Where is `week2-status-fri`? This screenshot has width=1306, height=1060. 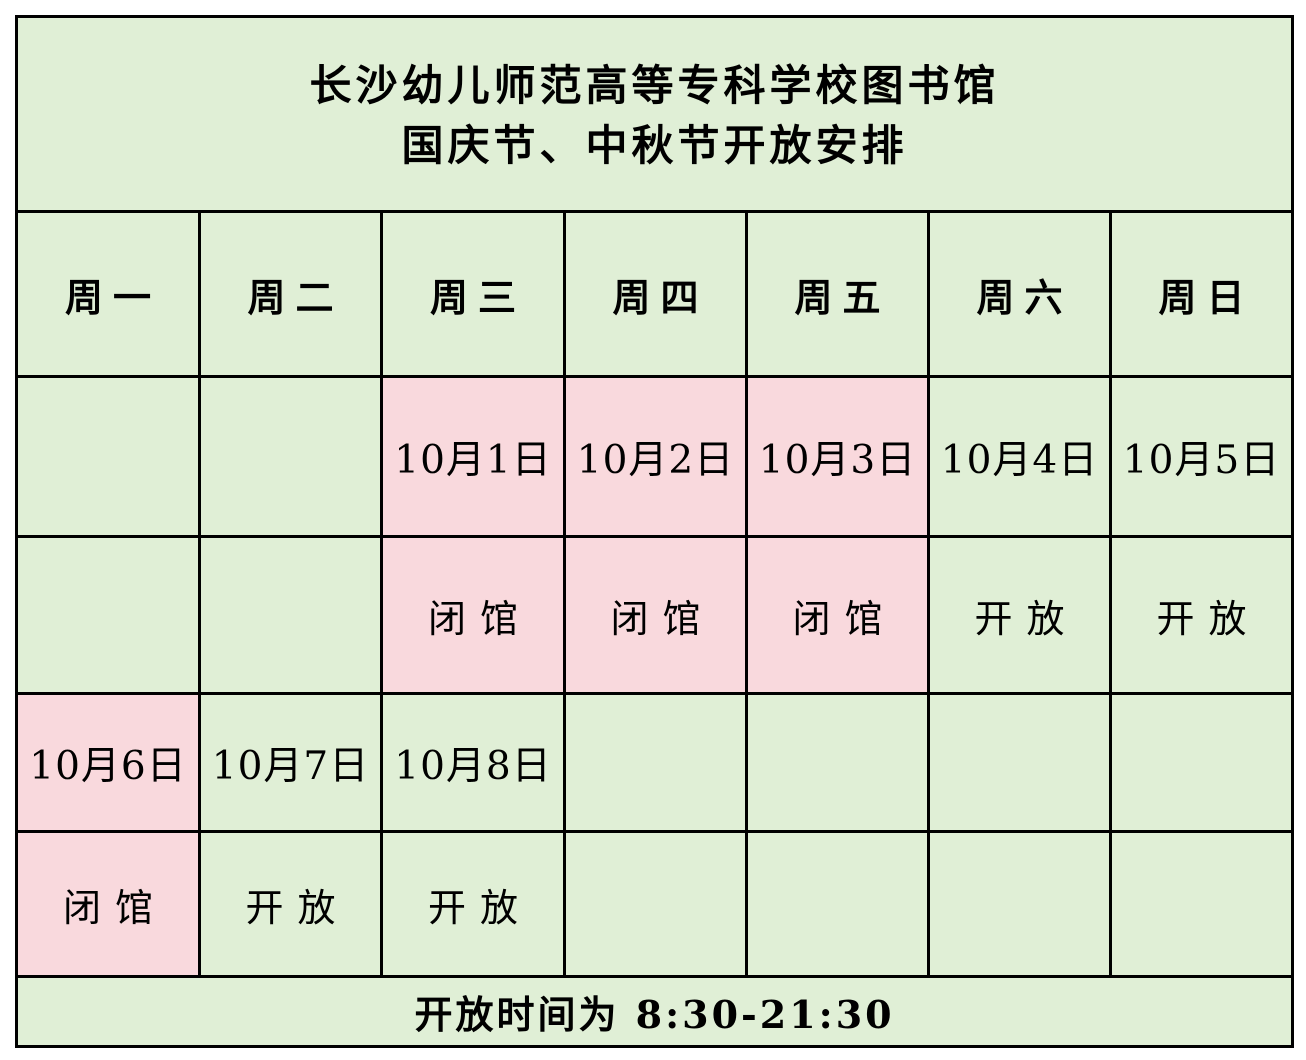 week2-status-fri is located at coordinates (837, 904).